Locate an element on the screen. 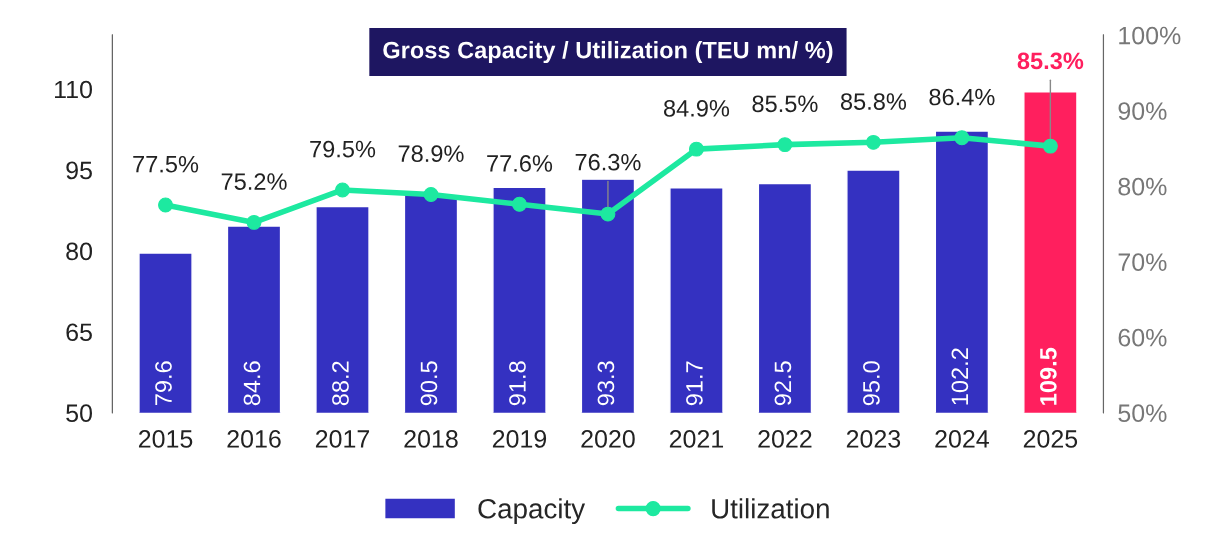 The height and width of the screenshot is (557, 1222). x-tick-label: 2015 is located at coordinates (165, 439).